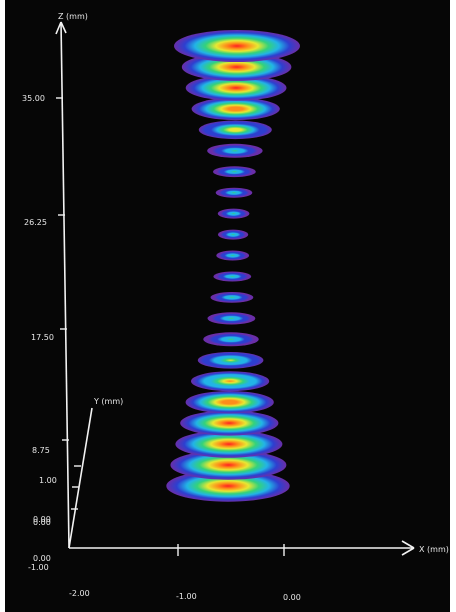 The image size is (456, 612). Describe the element at coordinates (186, 596) in the screenshot. I see `x-tick-label: -1.00` at that location.